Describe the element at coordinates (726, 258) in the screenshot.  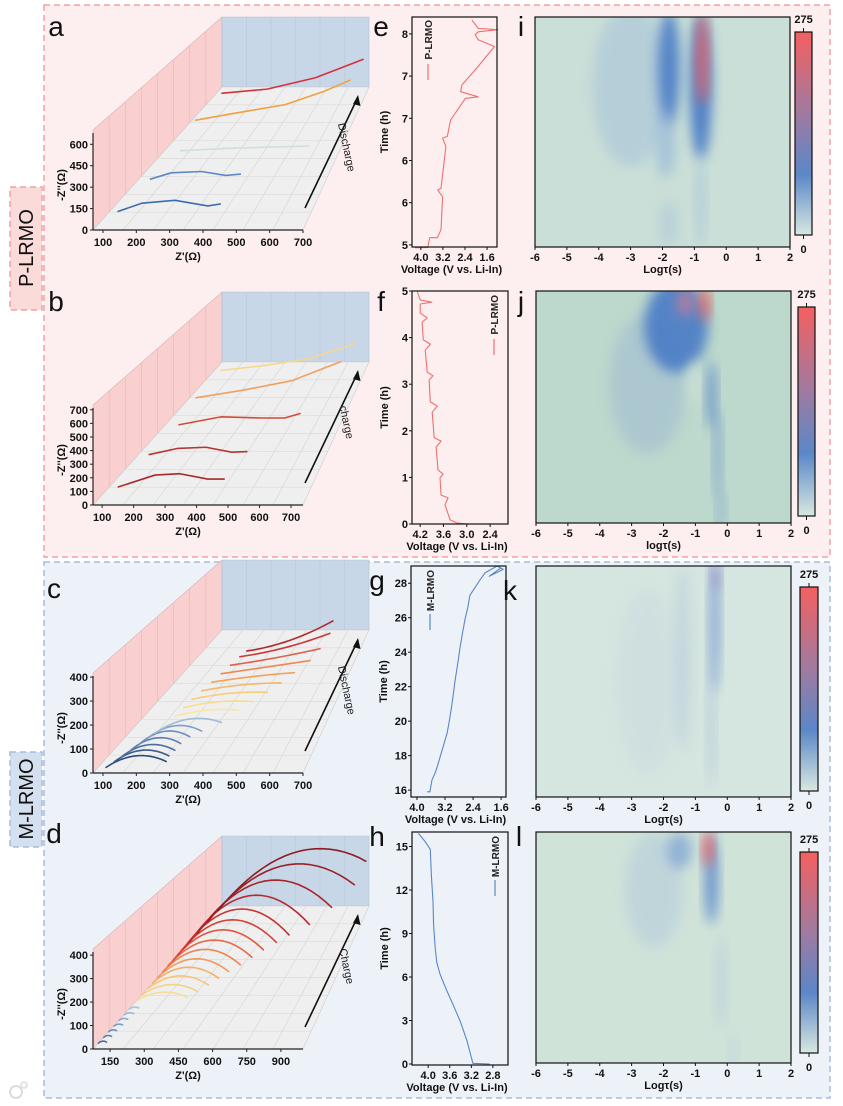
I see `x-tick-label: 0` at that location.